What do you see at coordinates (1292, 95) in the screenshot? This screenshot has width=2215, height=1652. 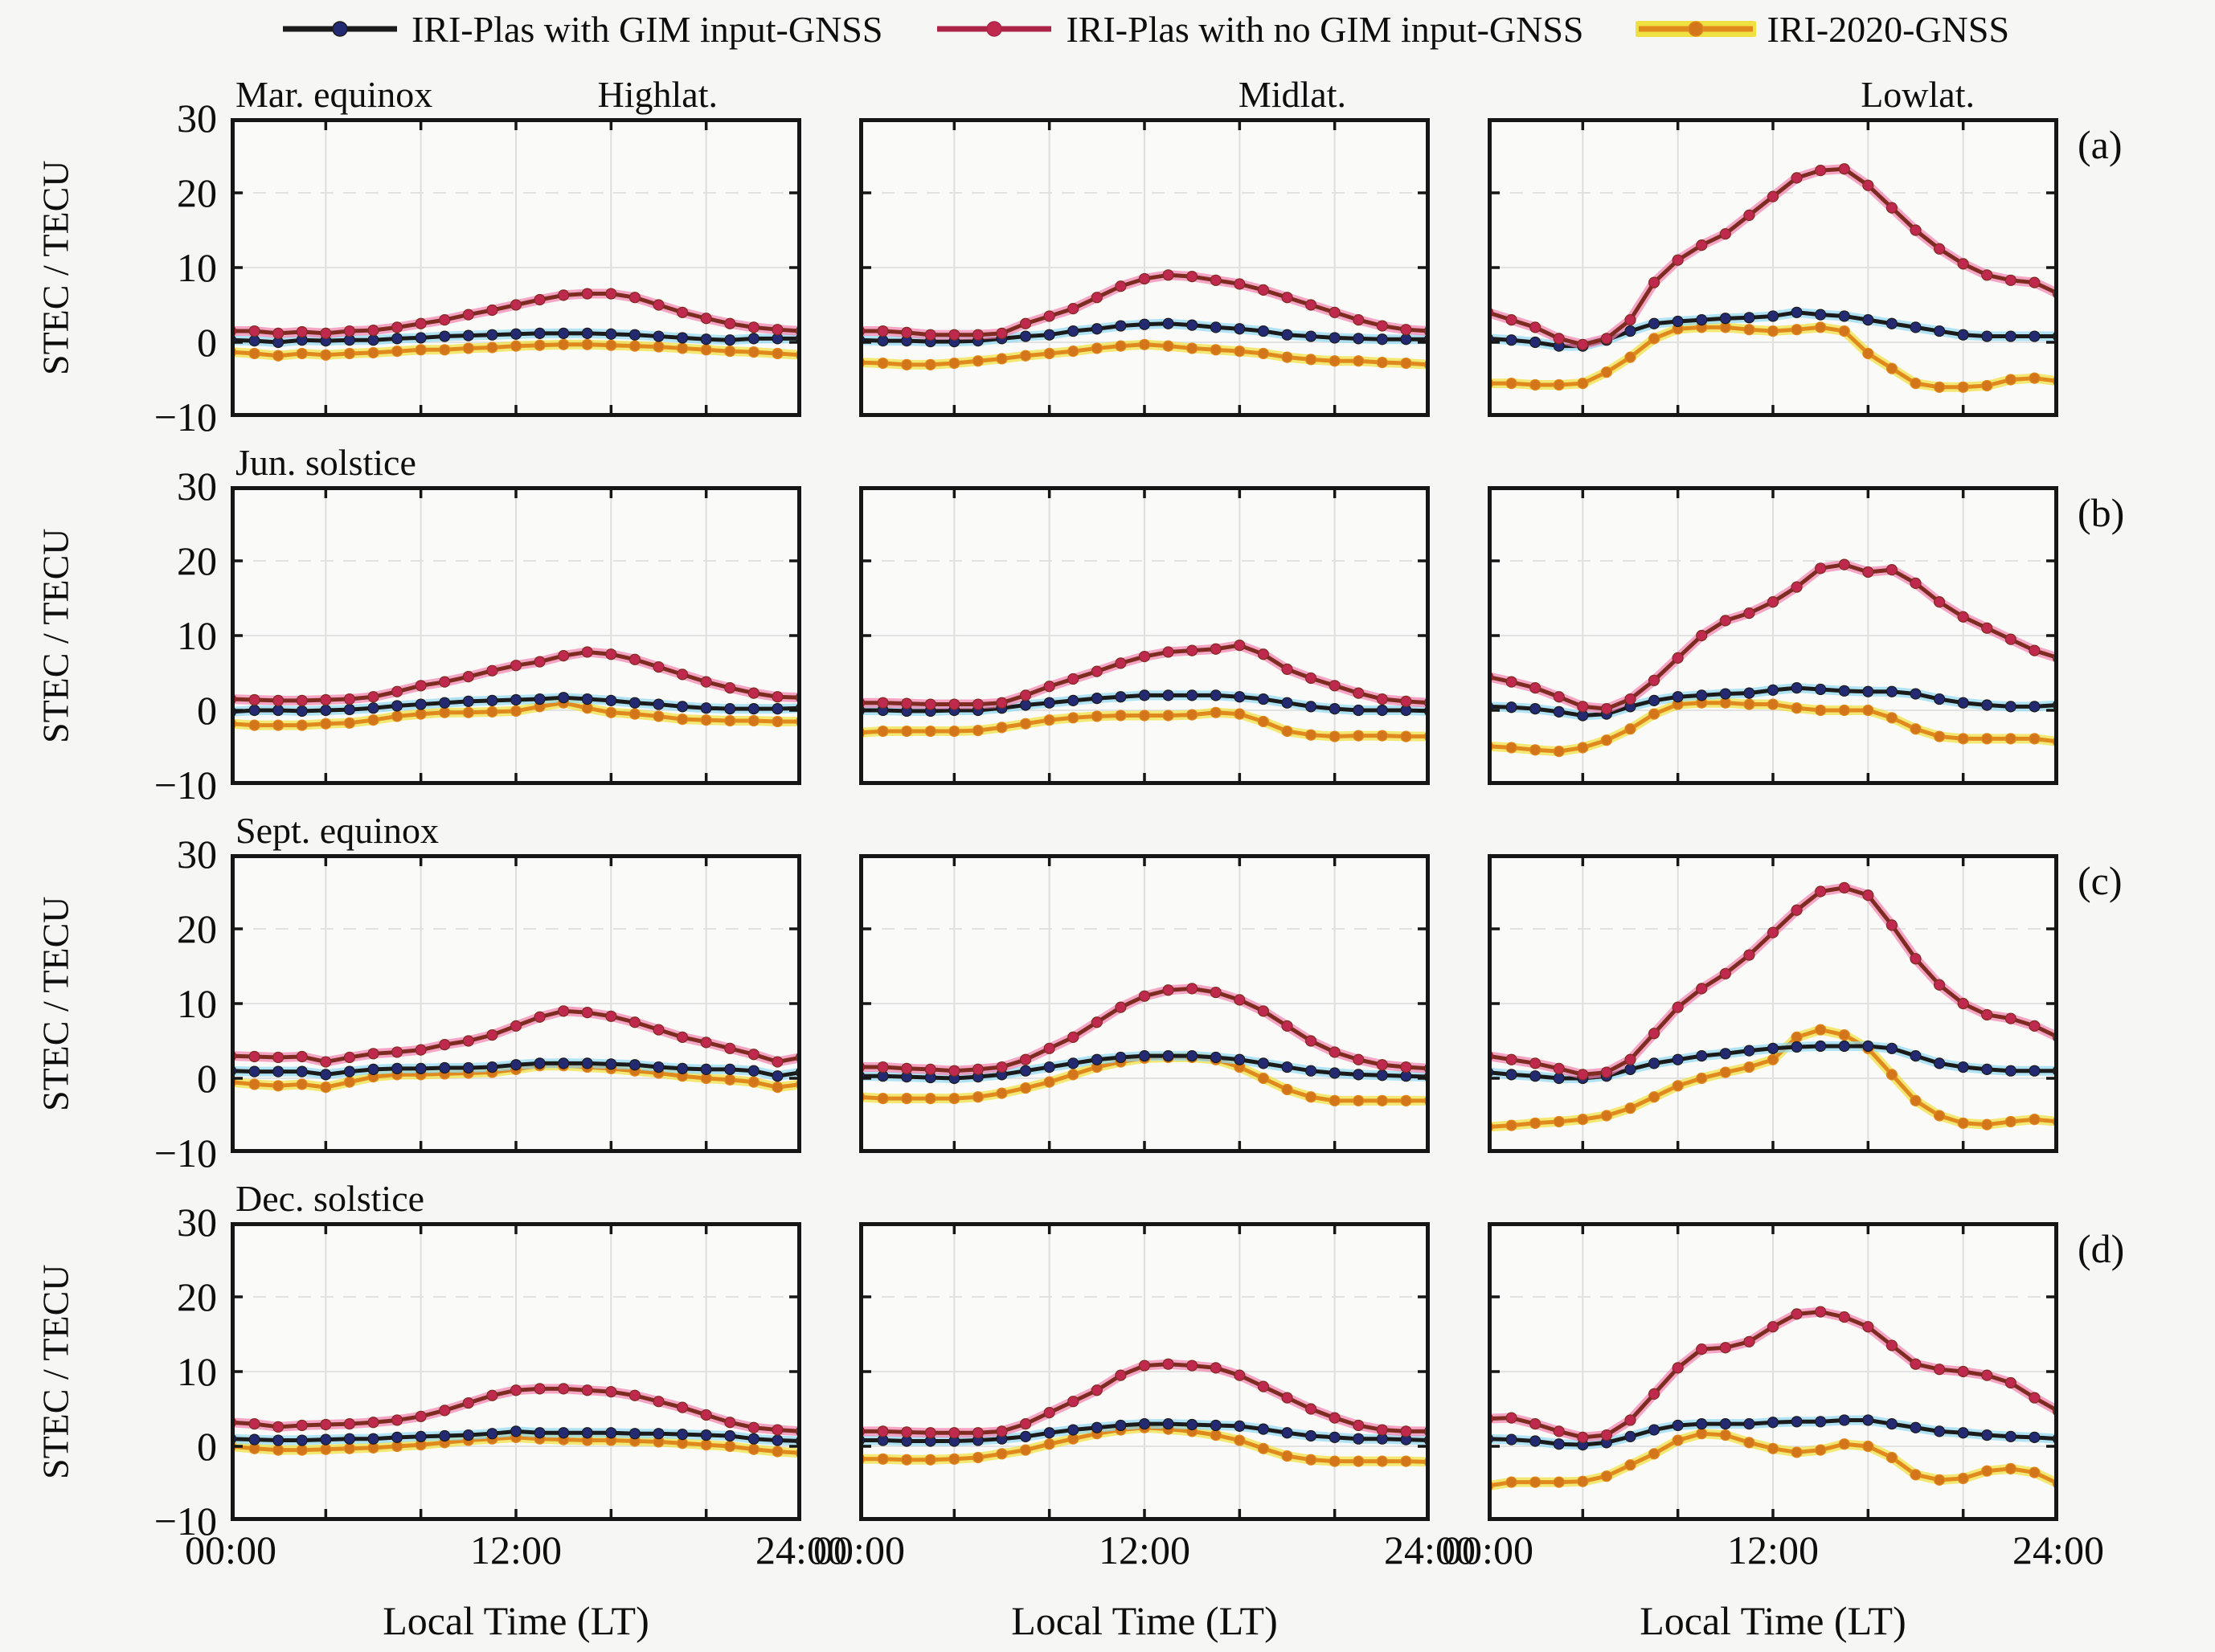 I see `col-header: Midlat.` at bounding box center [1292, 95].